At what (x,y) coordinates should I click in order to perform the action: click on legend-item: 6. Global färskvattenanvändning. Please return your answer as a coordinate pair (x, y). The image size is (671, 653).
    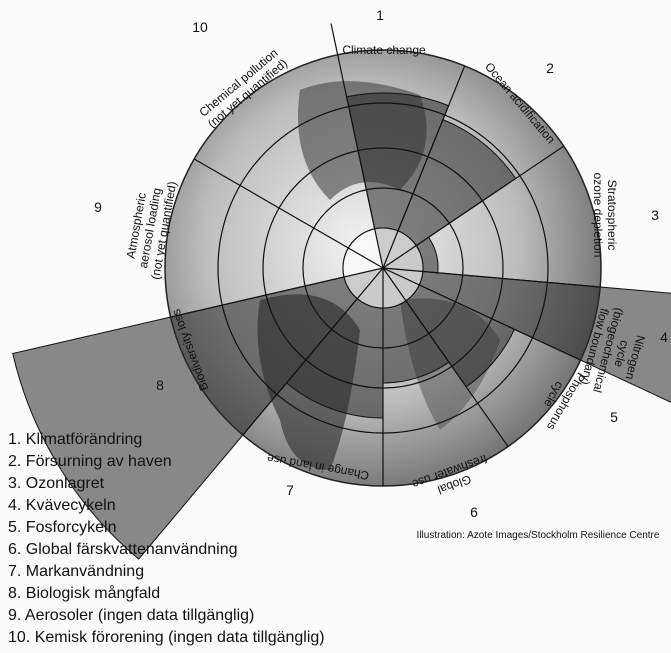
    Looking at the image, I should click on (122, 549).